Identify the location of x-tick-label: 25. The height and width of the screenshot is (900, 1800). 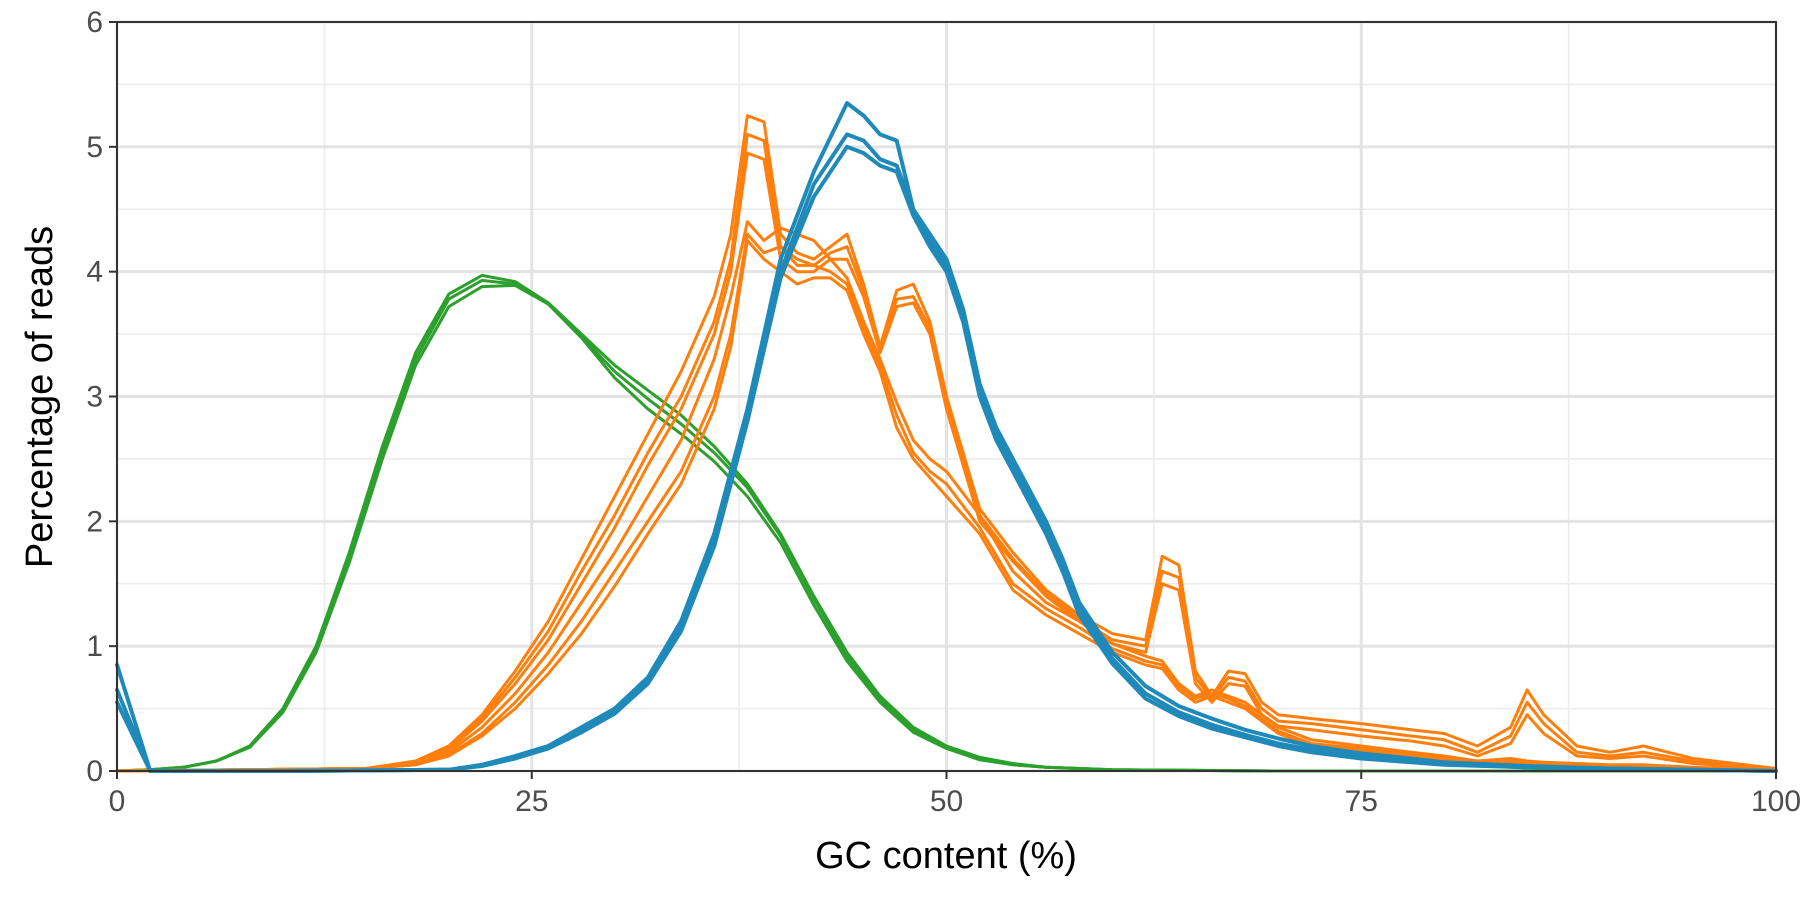
(531, 801).